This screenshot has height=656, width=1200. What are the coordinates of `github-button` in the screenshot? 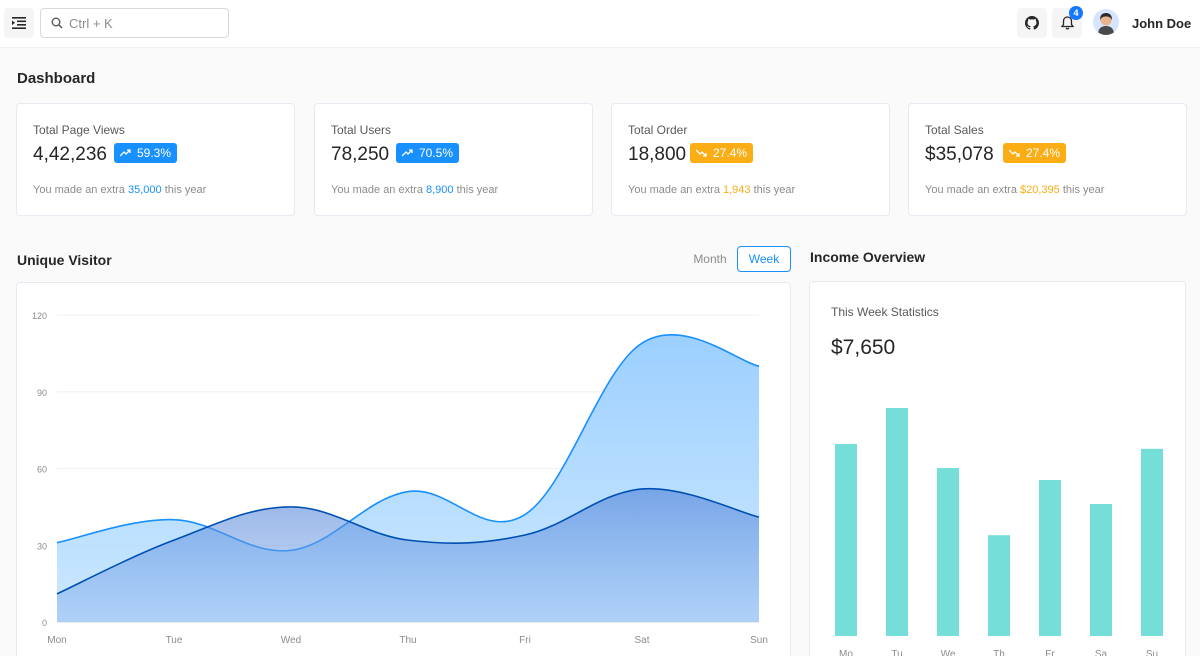 It's located at (1032, 23).